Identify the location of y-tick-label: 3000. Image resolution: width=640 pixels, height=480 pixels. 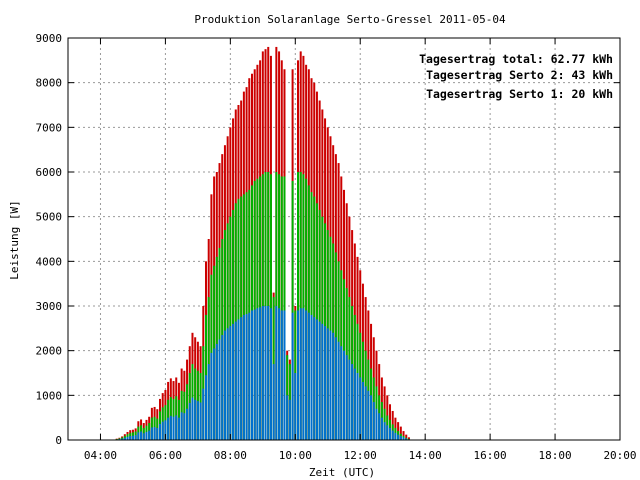
(49, 306).